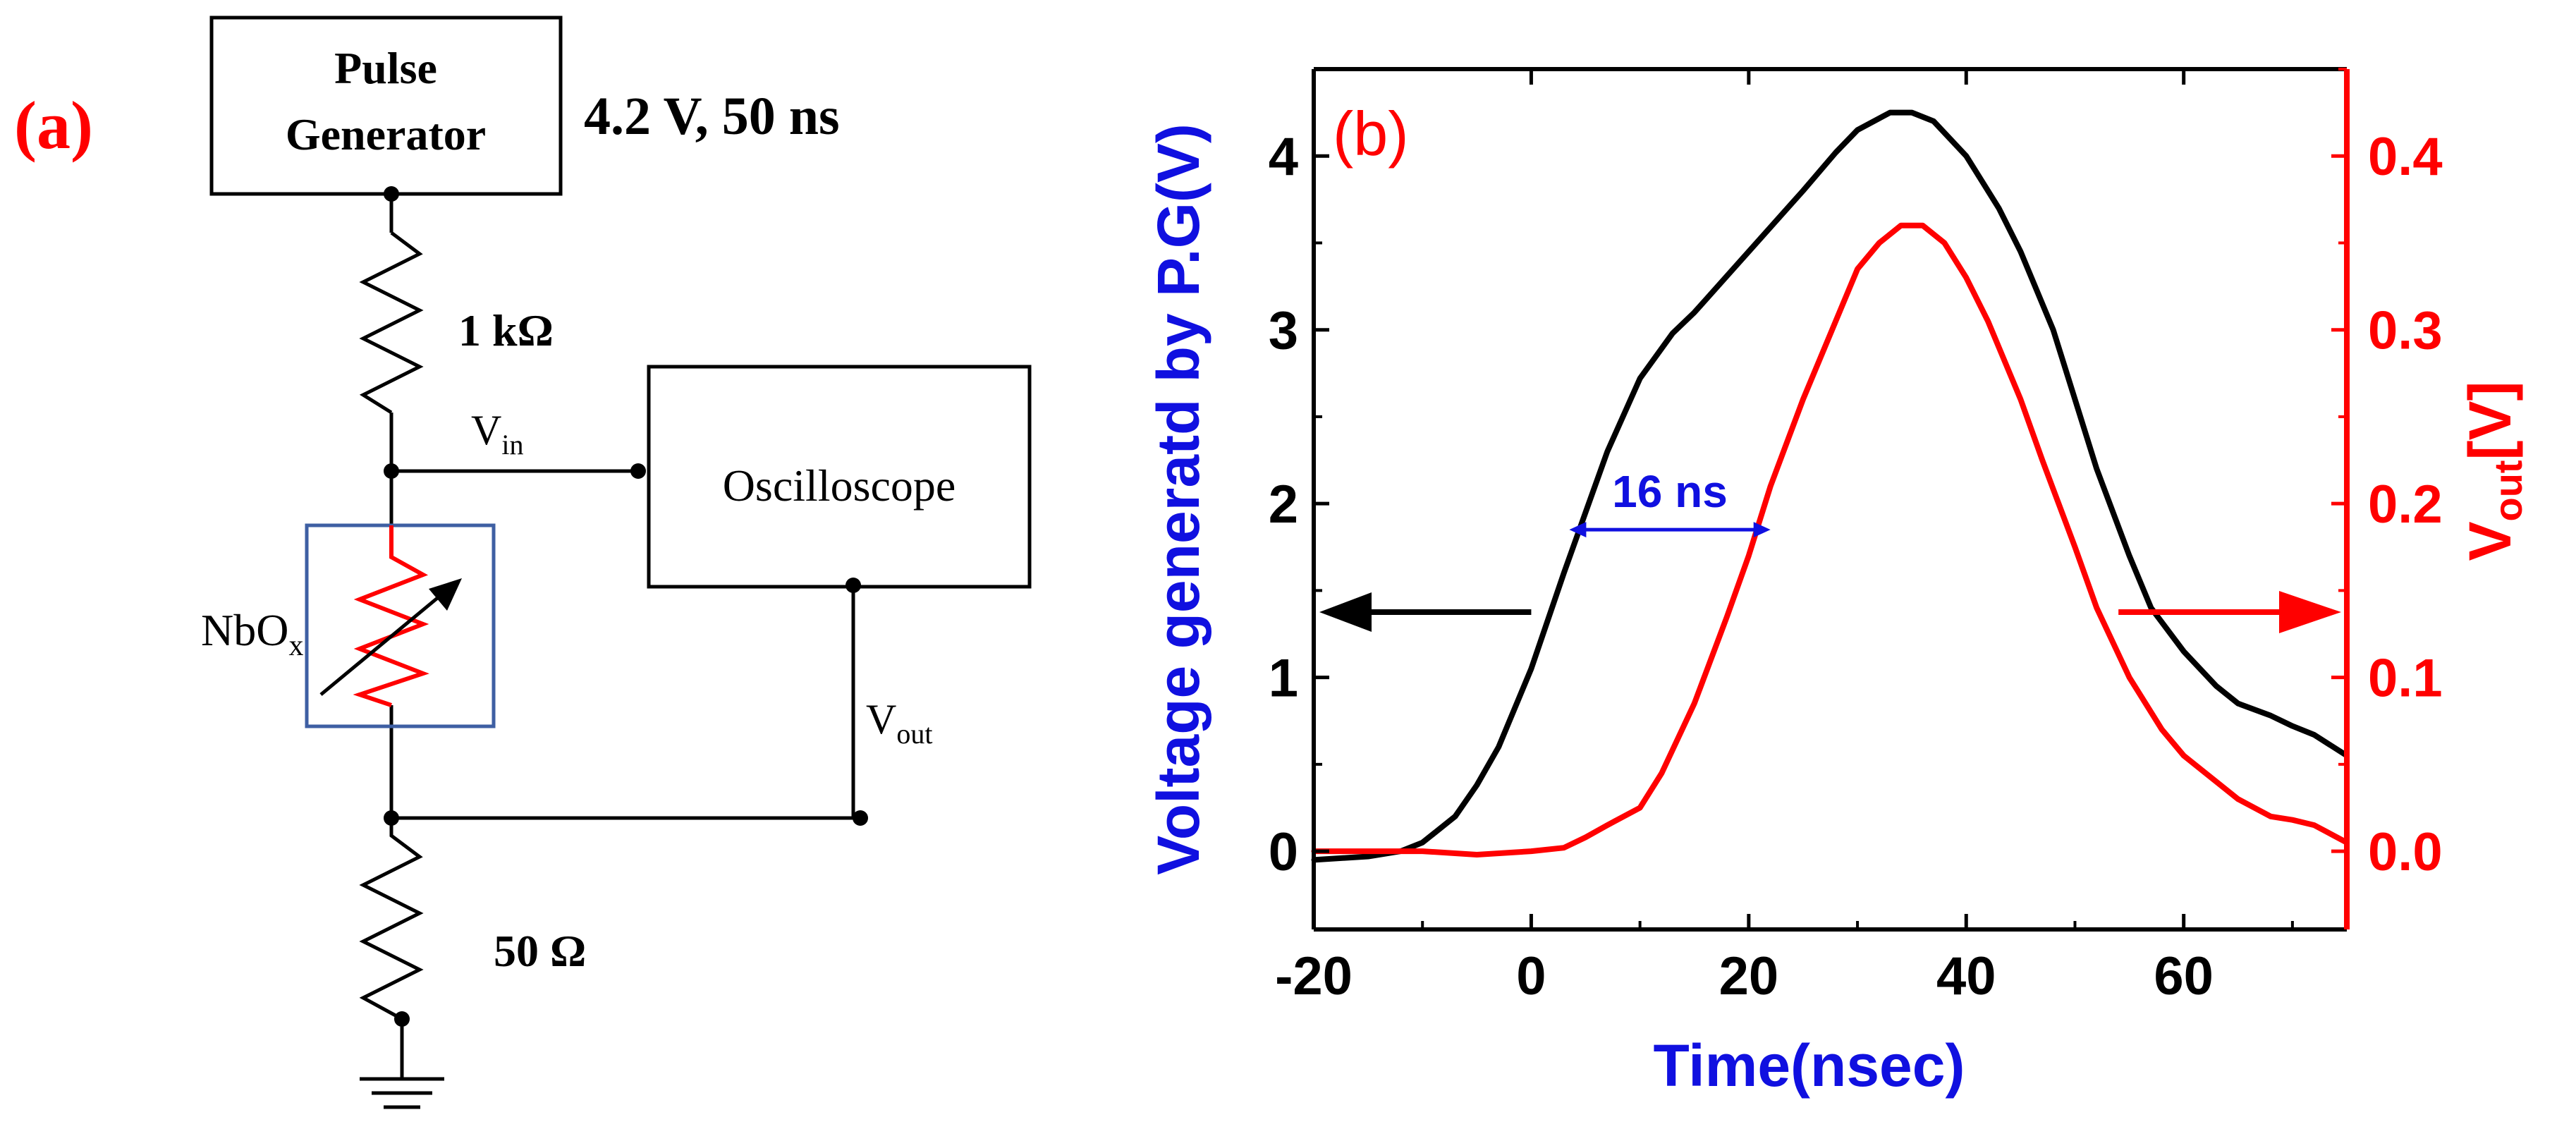 The height and width of the screenshot is (1129, 2576). What do you see at coordinates (385, 68) in the screenshot?
I see `pulse-generator-label-line1: Pulse` at bounding box center [385, 68].